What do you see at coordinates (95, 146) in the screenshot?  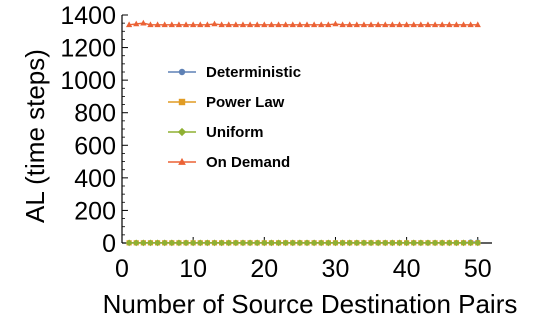 I see `y-tick-label: 600` at bounding box center [95, 146].